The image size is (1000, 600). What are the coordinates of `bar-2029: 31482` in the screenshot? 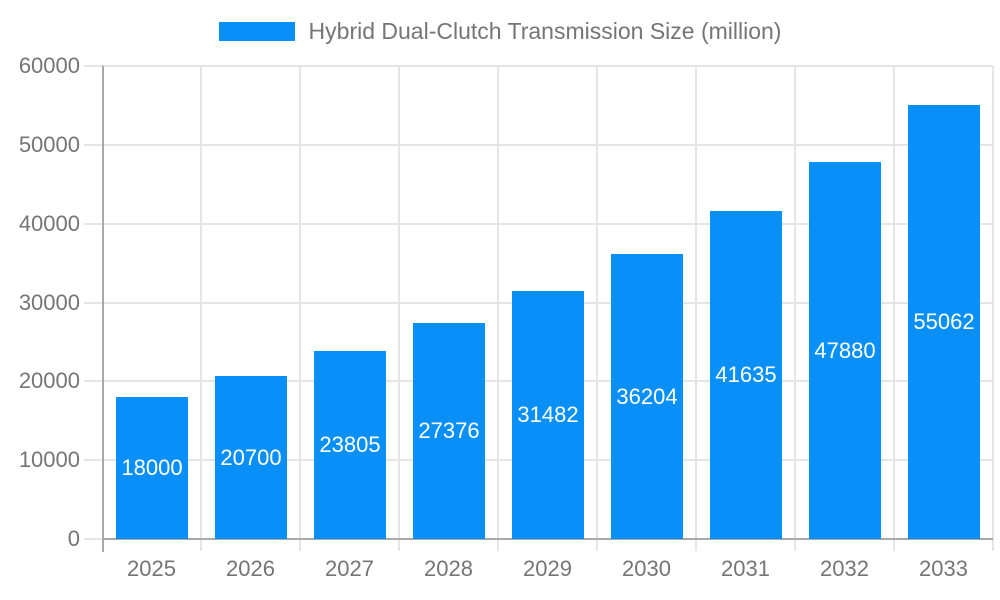 It's located at (548, 415).